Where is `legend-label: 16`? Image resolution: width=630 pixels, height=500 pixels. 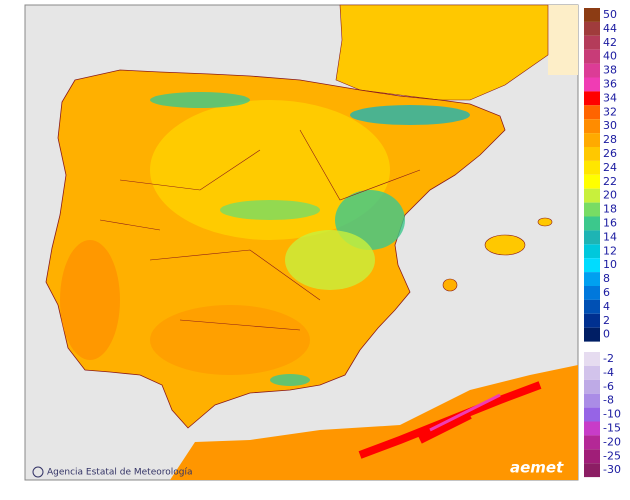
legend-label: 16 is located at coordinates (610, 222).